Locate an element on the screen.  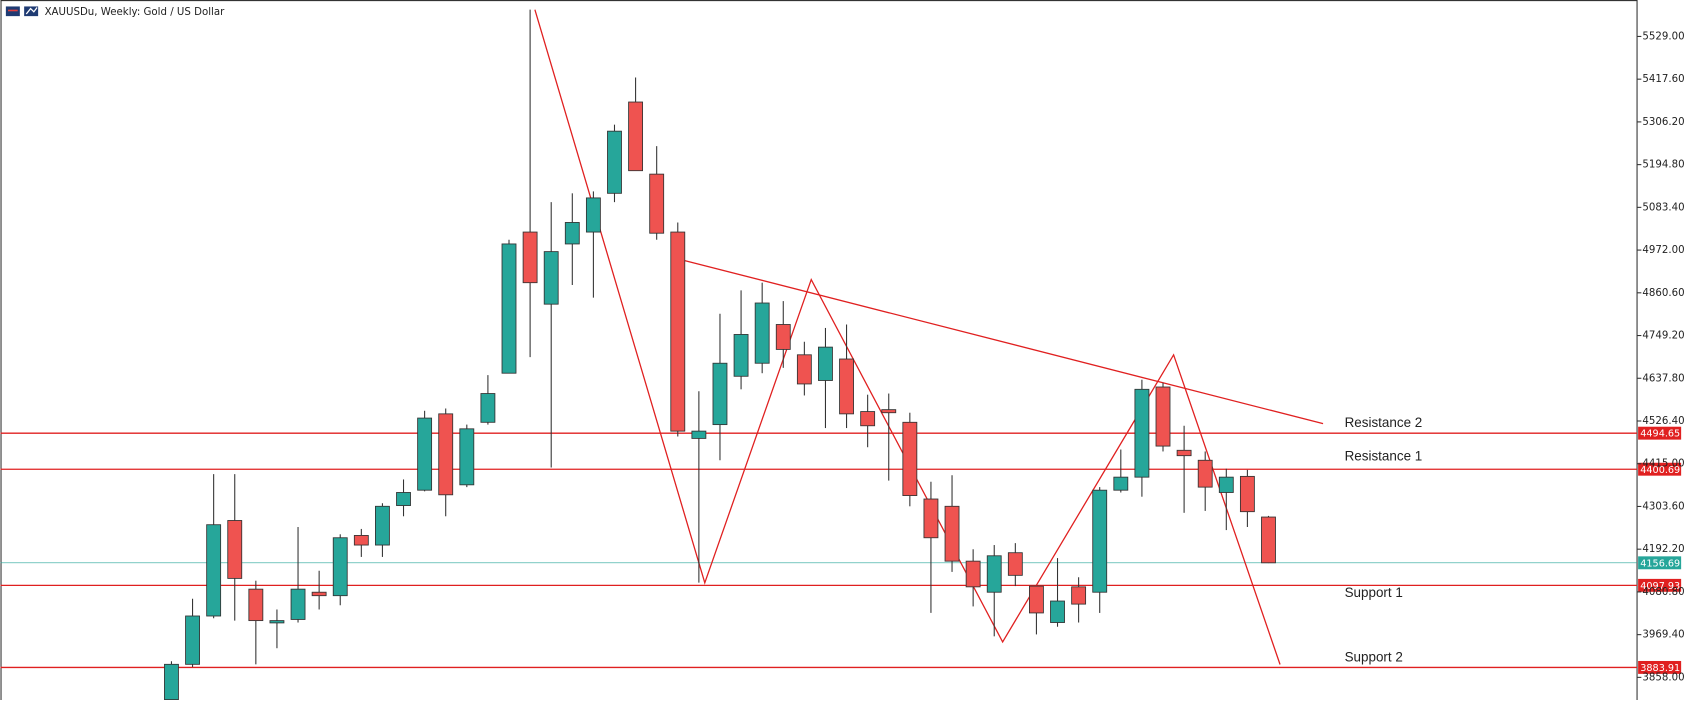
y-tick-label: 4972.00 is located at coordinates (1663, 250).